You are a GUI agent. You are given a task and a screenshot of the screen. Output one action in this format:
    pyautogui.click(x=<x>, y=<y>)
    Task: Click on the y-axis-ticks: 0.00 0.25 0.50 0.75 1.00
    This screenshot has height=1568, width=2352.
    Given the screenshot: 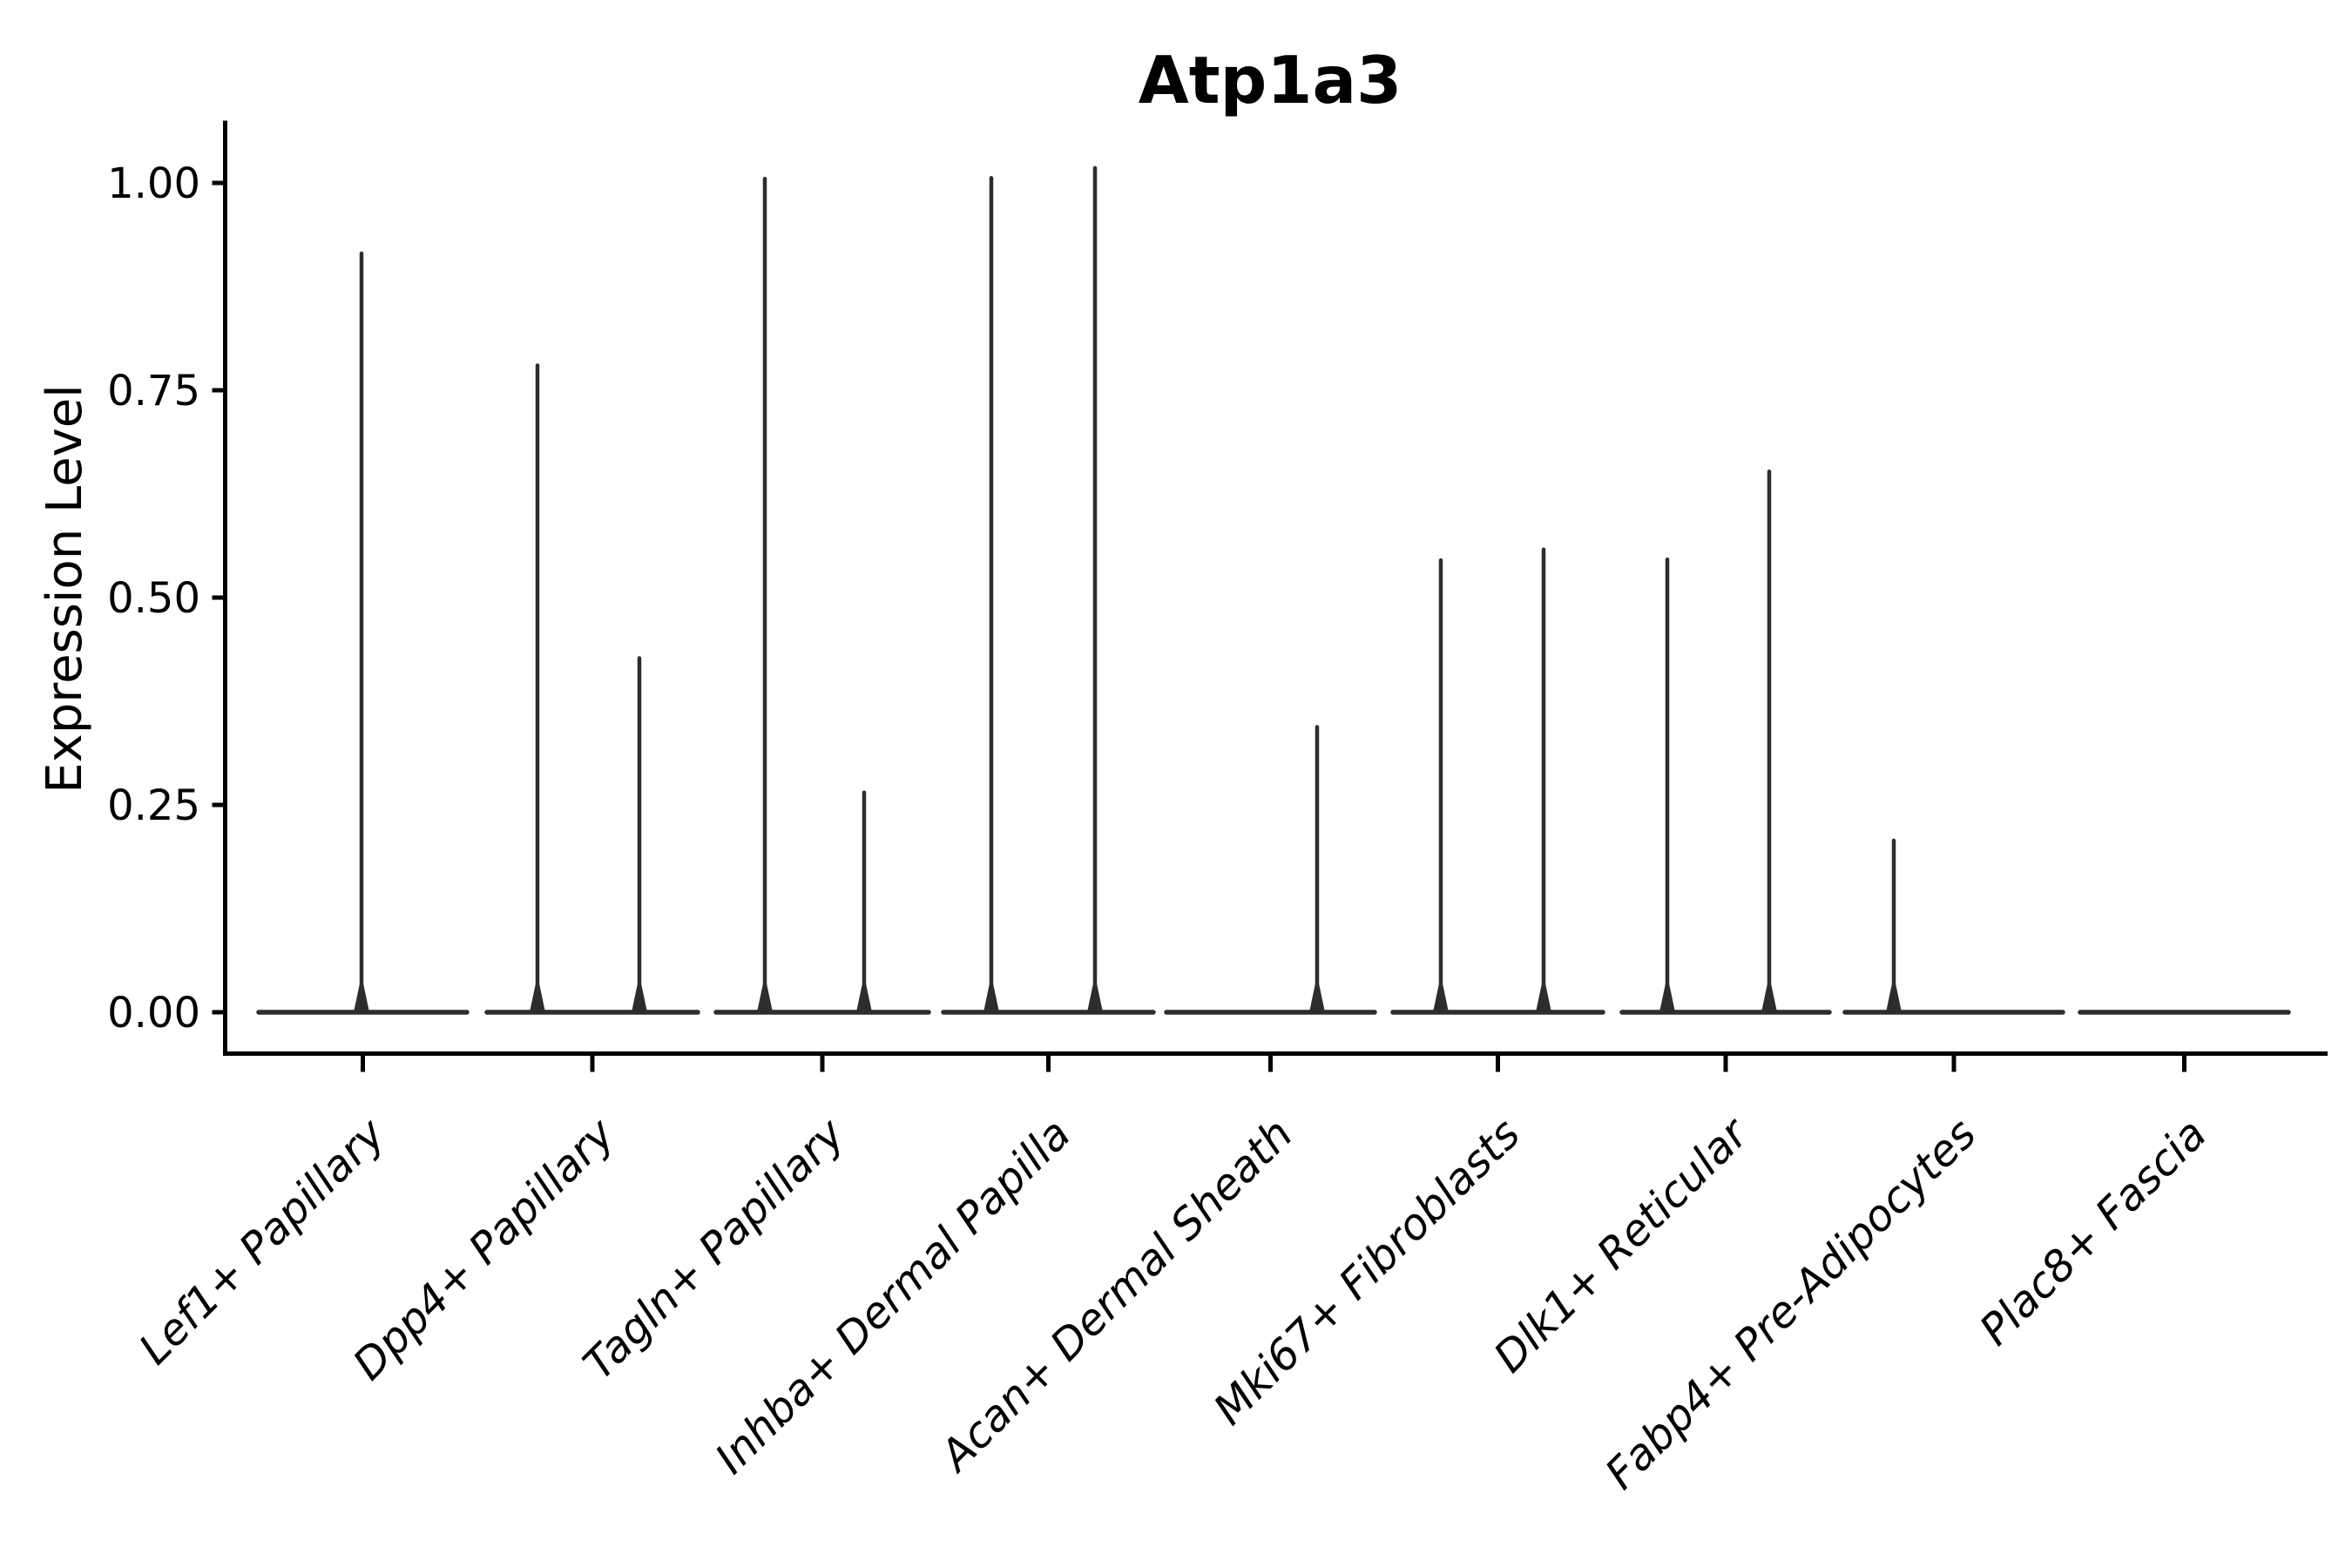 What is the action you would take?
    pyautogui.click(x=166, y=598)
    